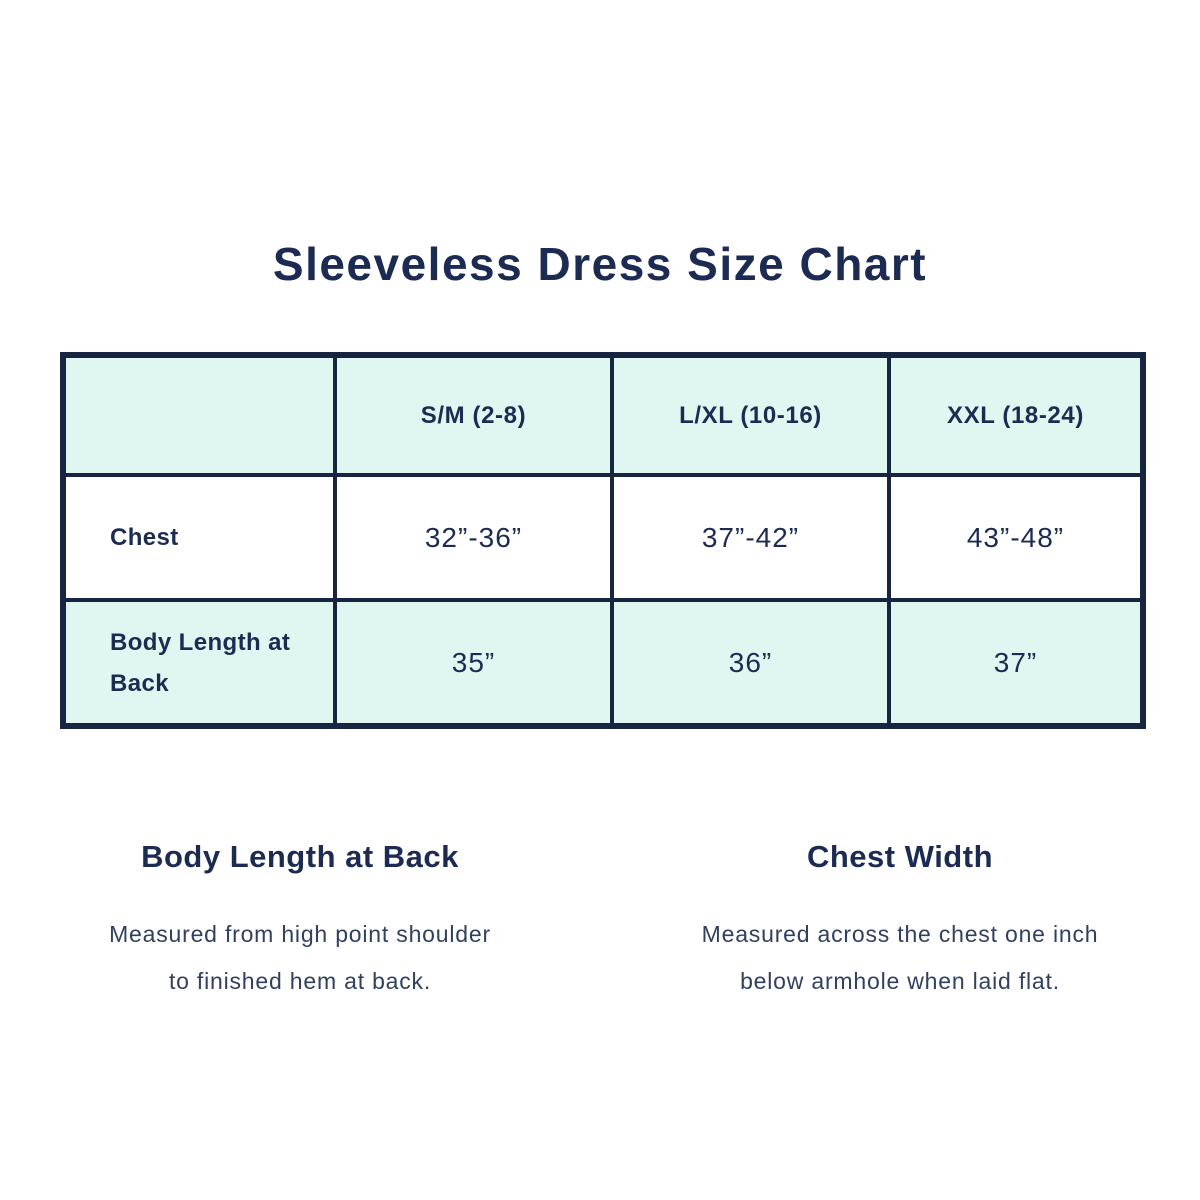  What do you see at coordinates (199, 415) in the screenshot?
I see `corner-cell` at bounding box center [199, 415].